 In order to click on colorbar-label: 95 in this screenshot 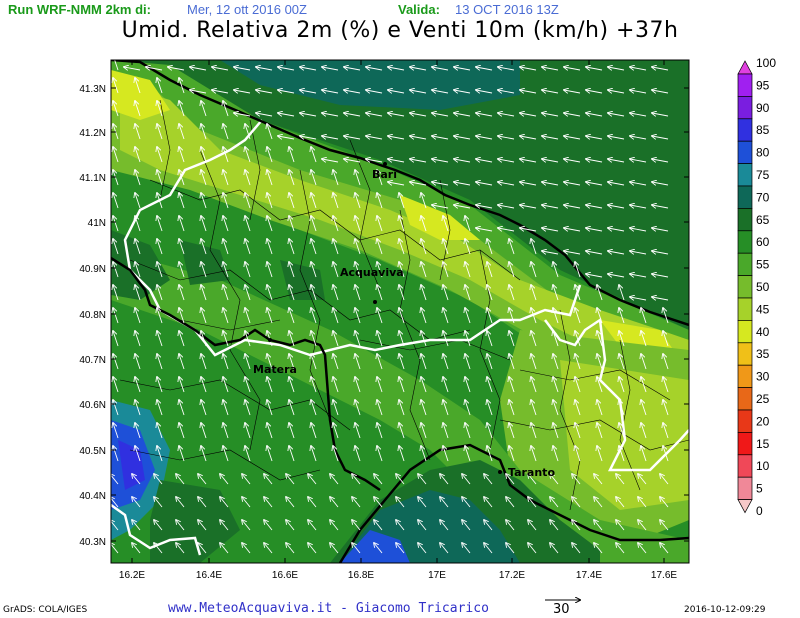, I will do `click(763, 85)`.